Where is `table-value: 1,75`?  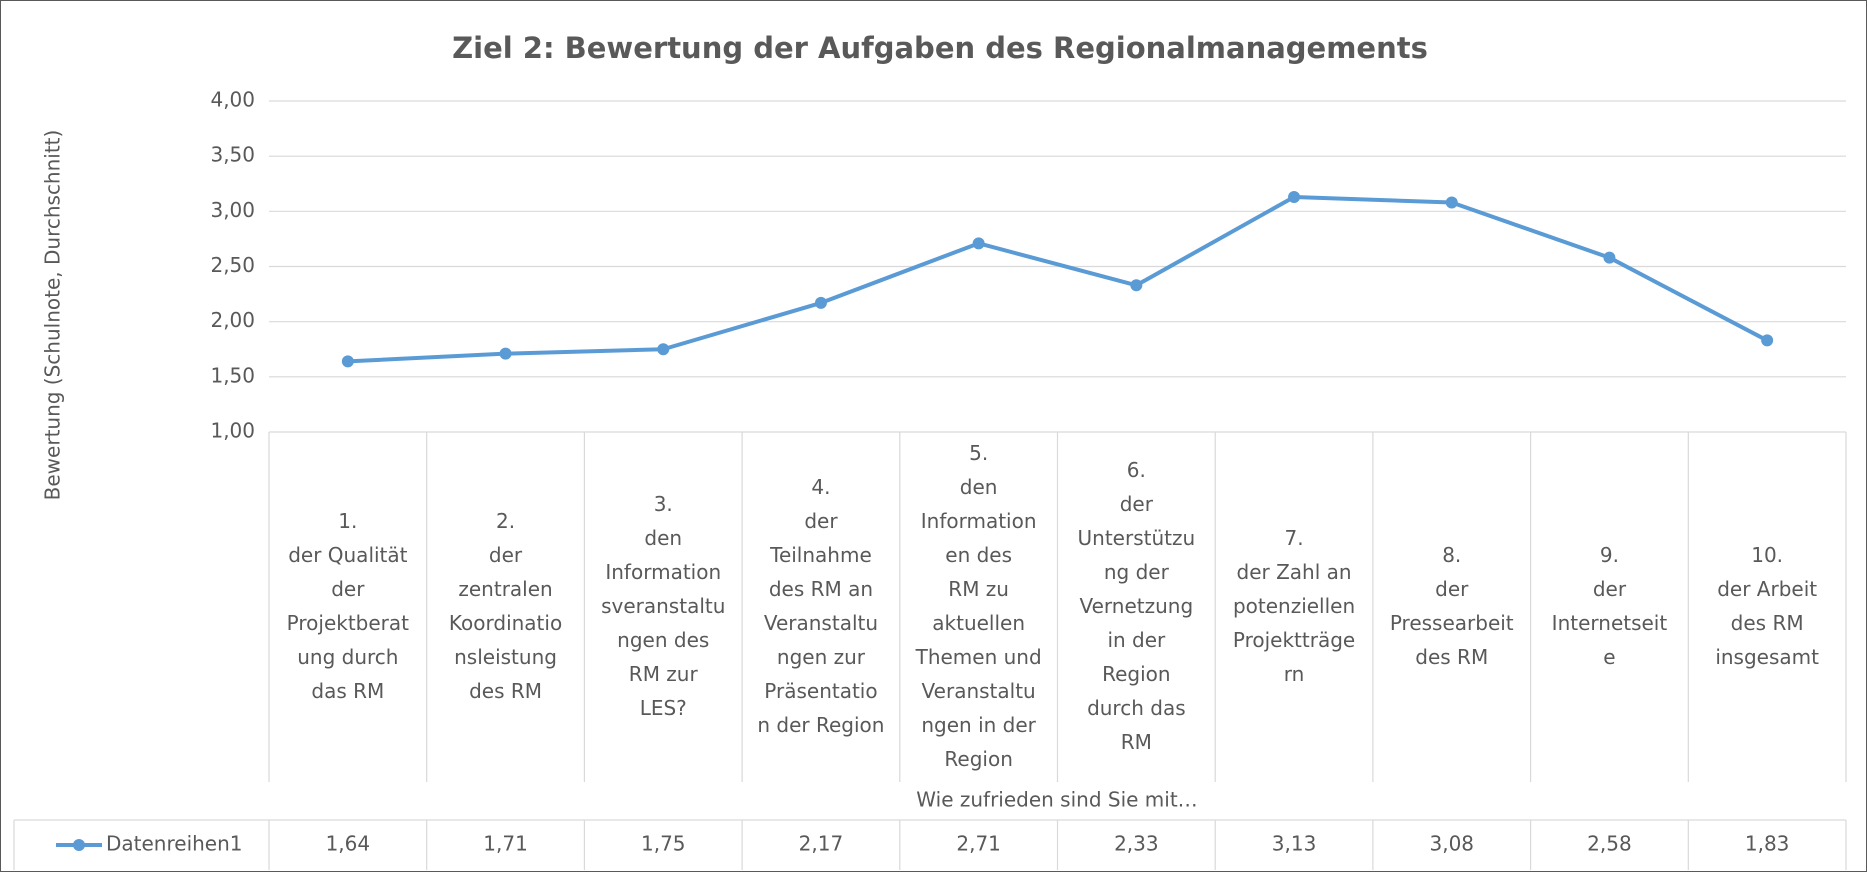
table-value: 1,75 is located at coordinates (663, 844).